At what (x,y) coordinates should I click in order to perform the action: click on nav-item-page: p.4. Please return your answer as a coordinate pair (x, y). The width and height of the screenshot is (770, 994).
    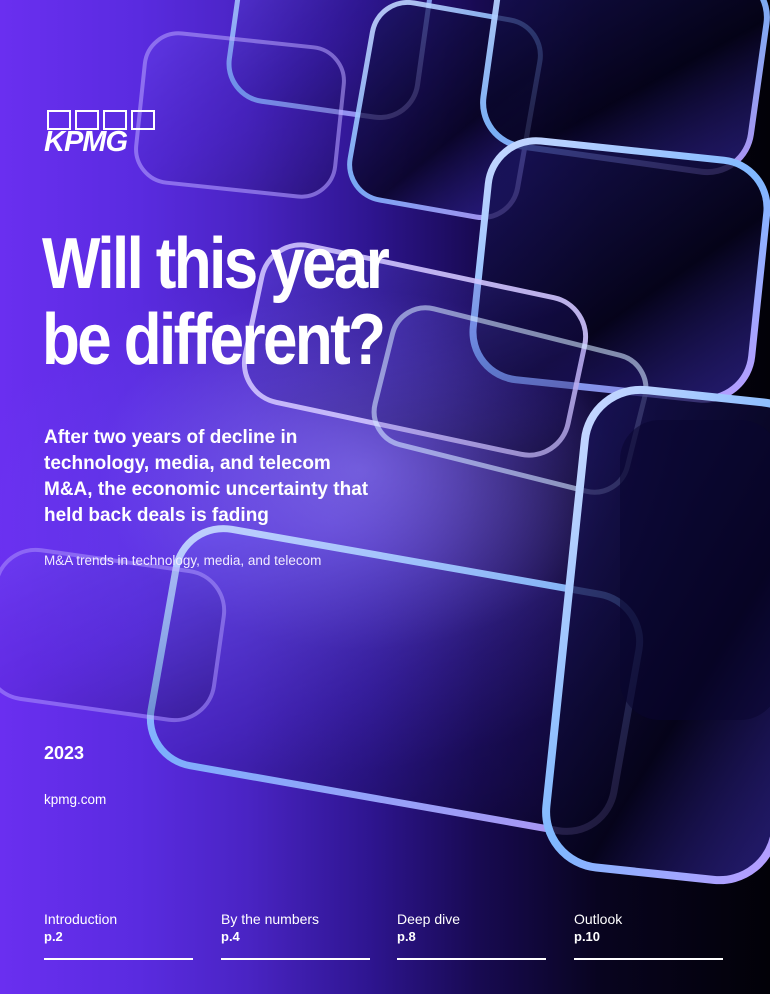
    Looking at the image, I should click on (230, 936).